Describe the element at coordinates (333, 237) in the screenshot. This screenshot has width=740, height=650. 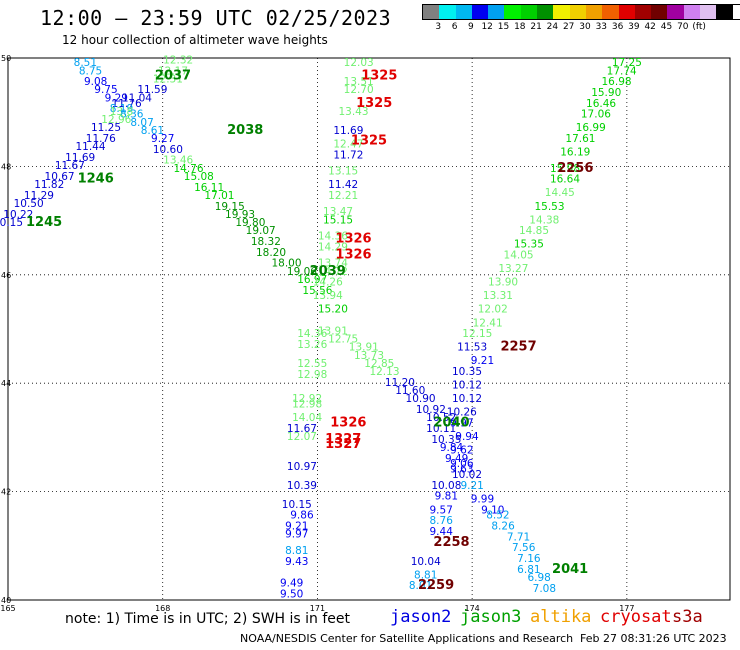
I see `wave-height-reading: 14.36` at that location.